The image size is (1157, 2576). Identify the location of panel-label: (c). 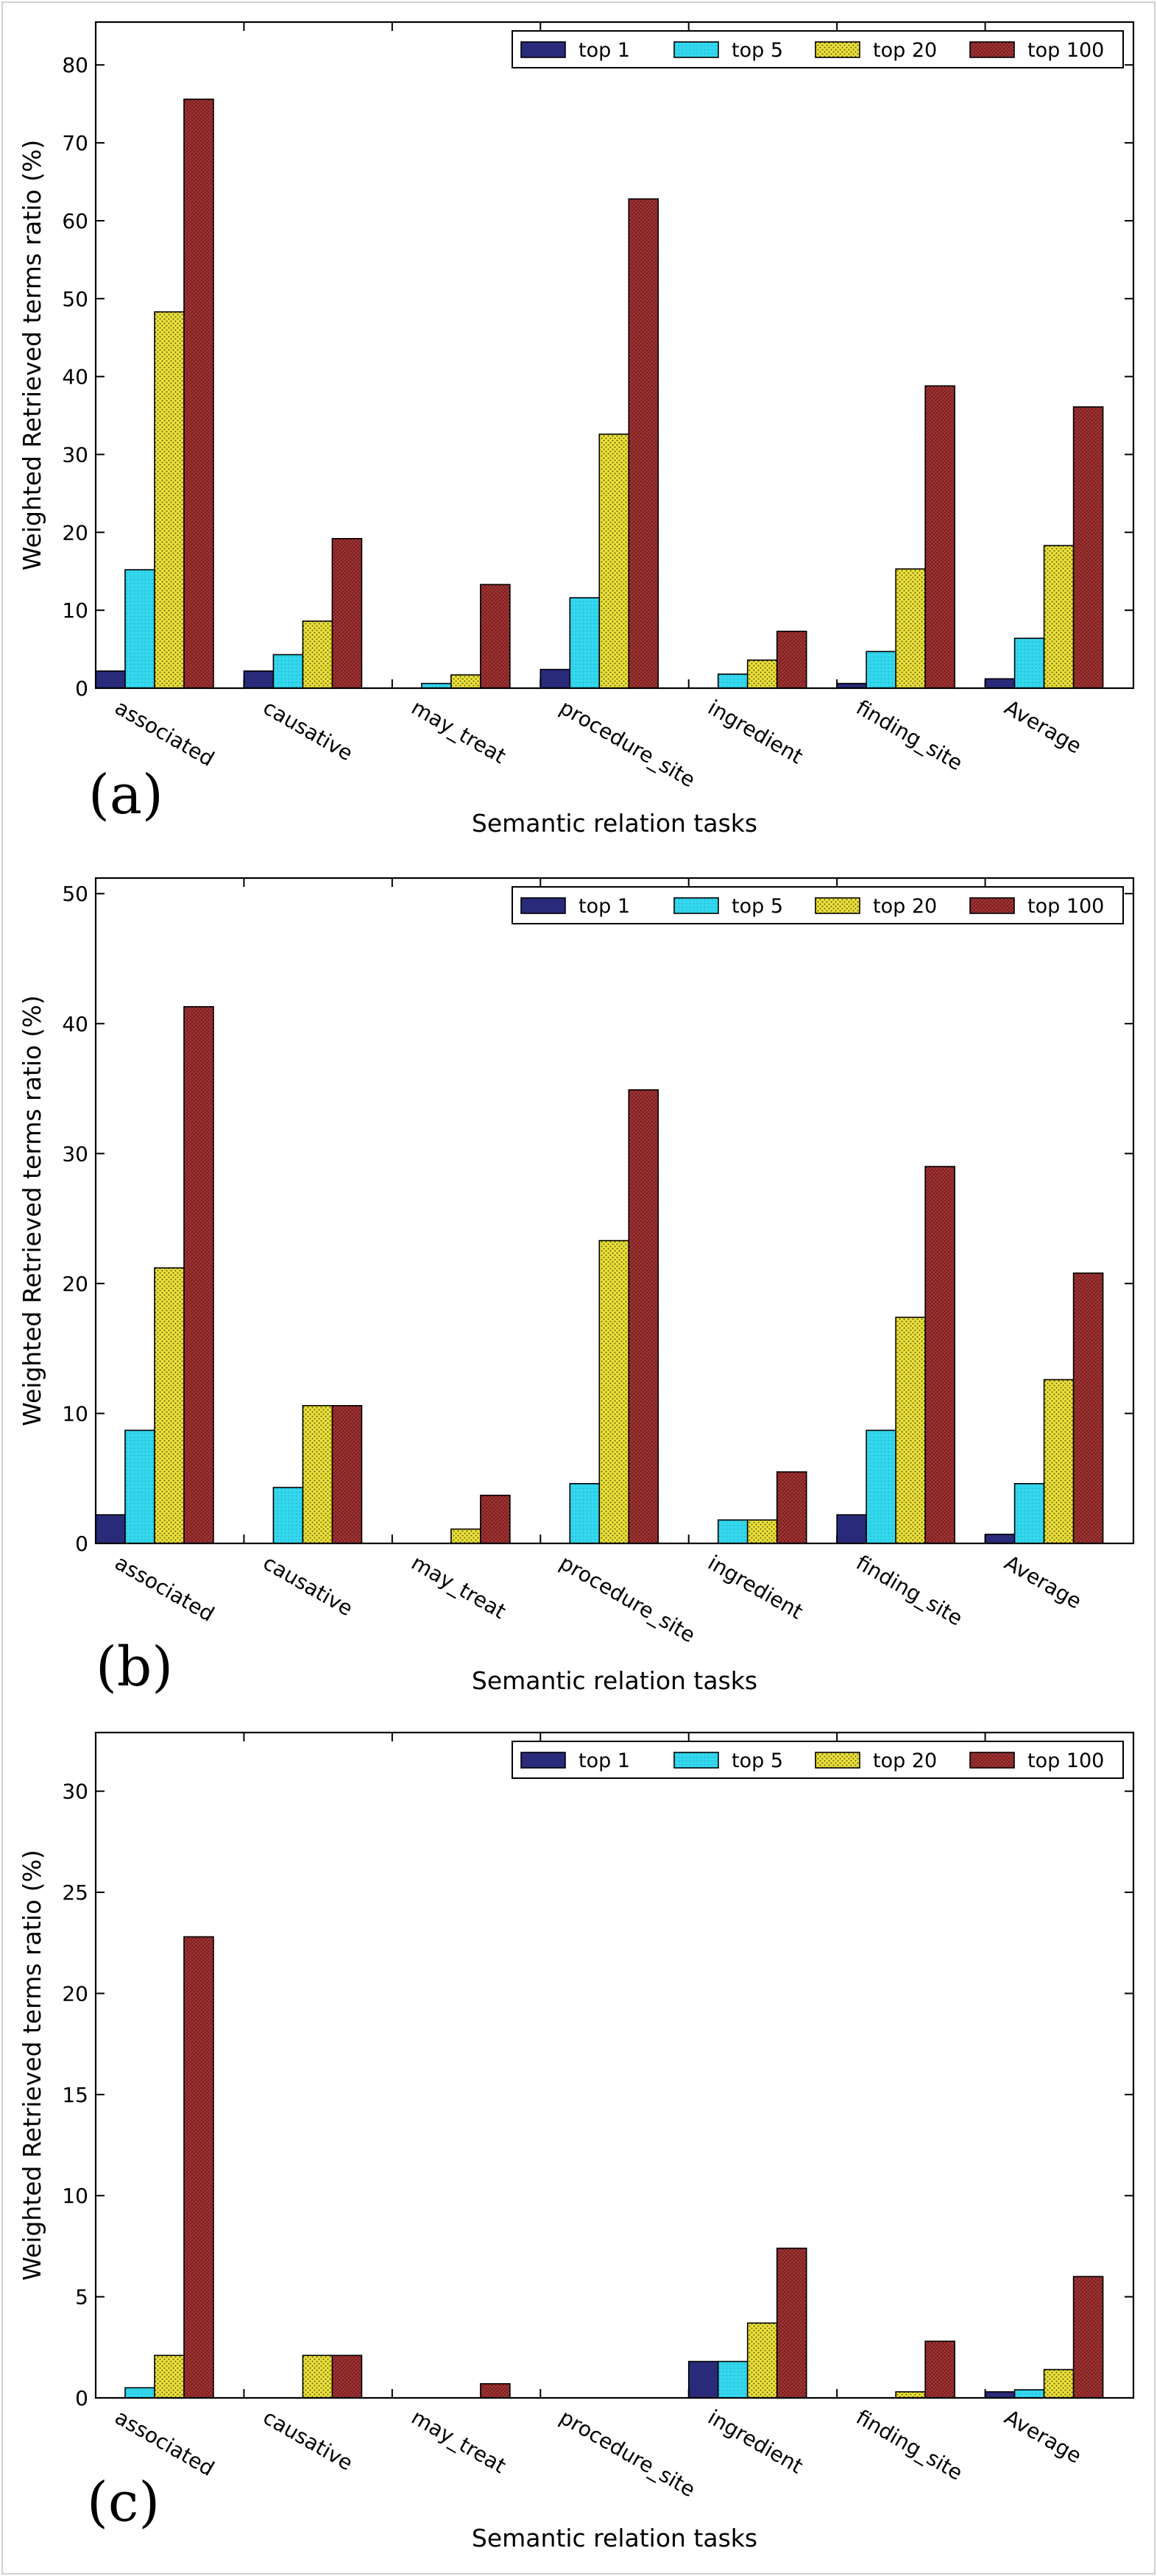
(123, 2502).